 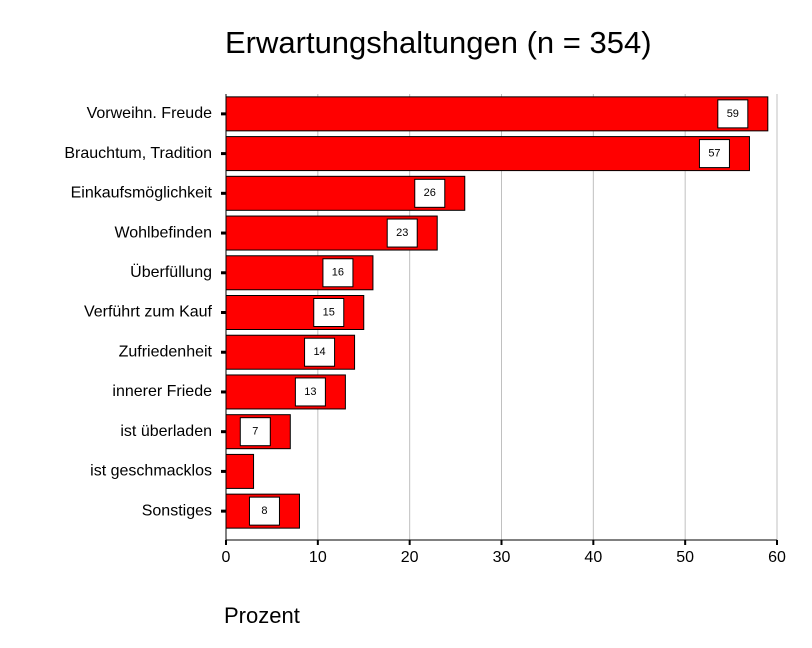 What do you see at coordinates (150, 113) in the screenshot?
I see `y-tick-label: Vorweihn. Freude` at bounding box center [150, 113].